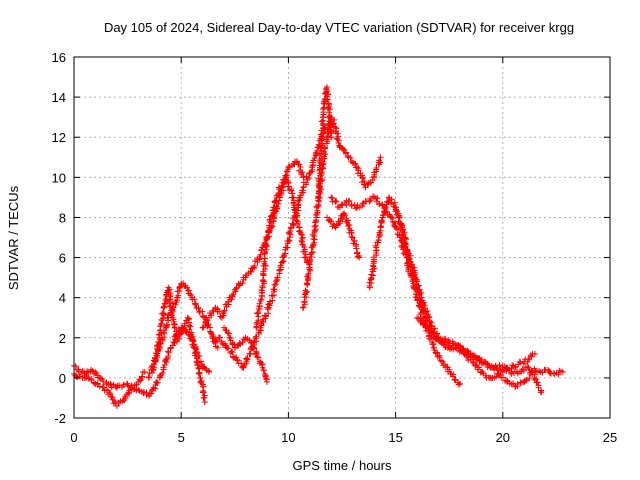 The image size is (640, 480). I want to click on x-tick-label: 15, so click(395, 437).